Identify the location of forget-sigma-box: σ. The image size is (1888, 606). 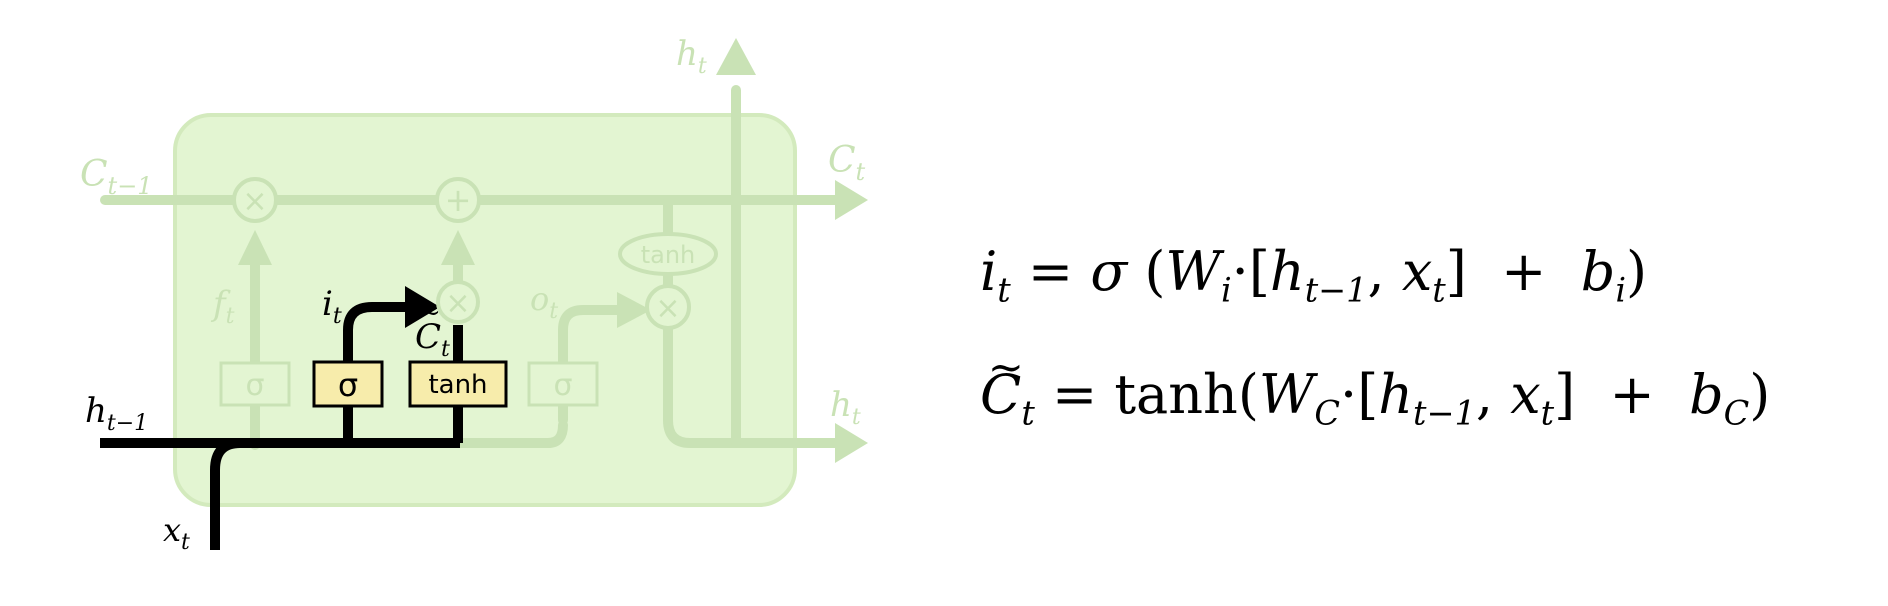
(255, 384).